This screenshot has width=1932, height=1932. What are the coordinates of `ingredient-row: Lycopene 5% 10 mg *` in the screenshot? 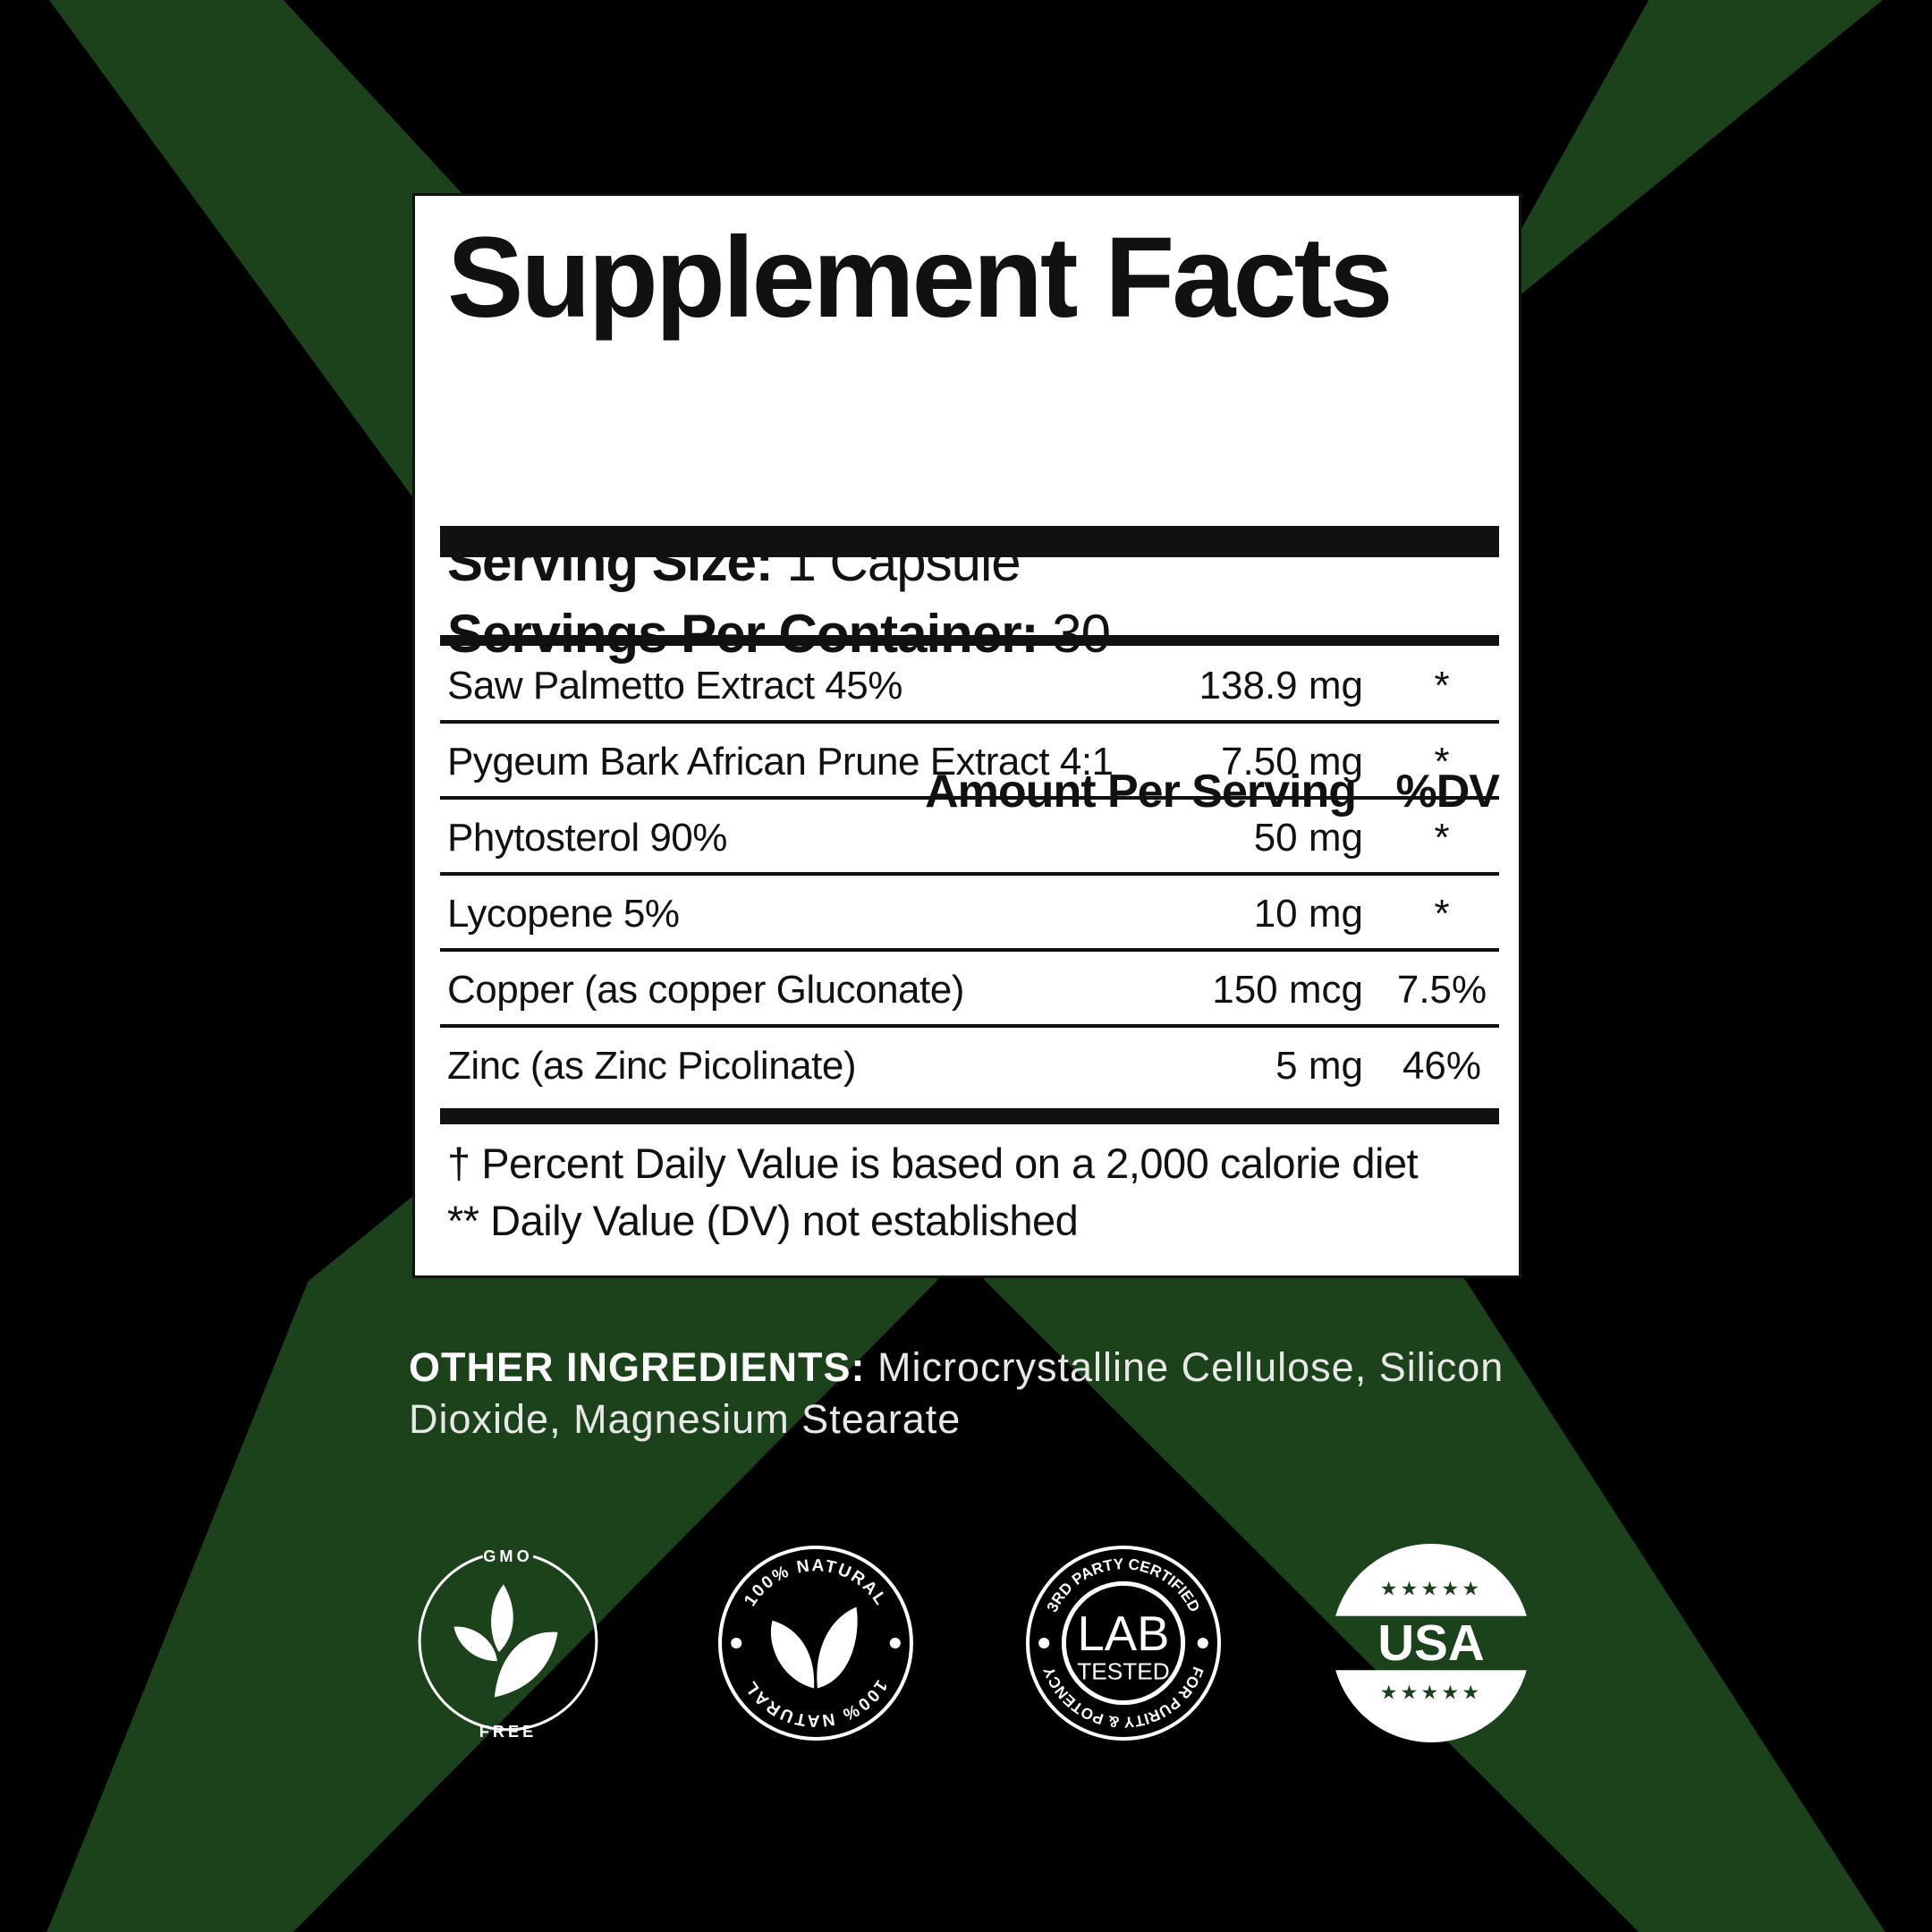 It's located at (969, 914).